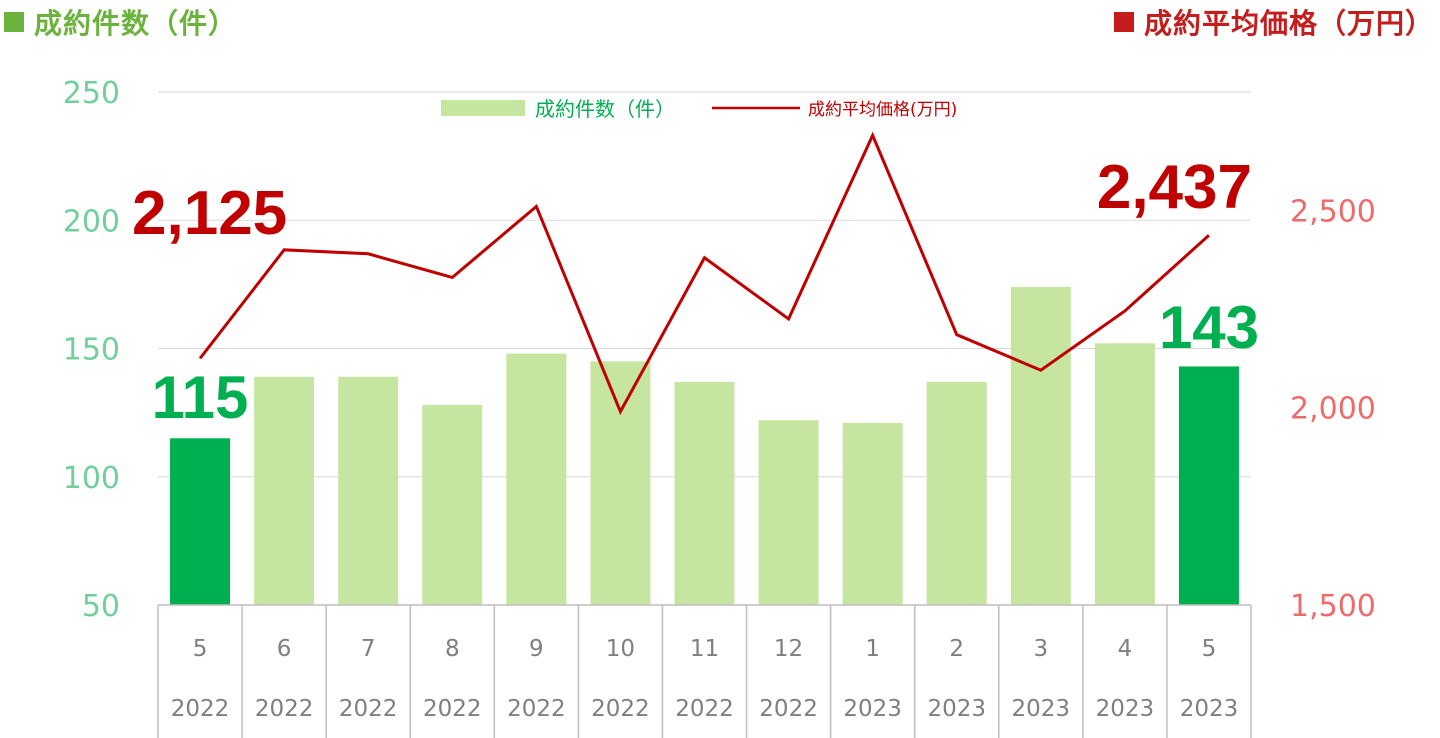 The width and height of the screenshot is (1440, 738). What do you see at coordinates (1333, 409) in the screenshot?
I see `right-axis-tick-label: 2,000` at bounding box center [1333, 409].